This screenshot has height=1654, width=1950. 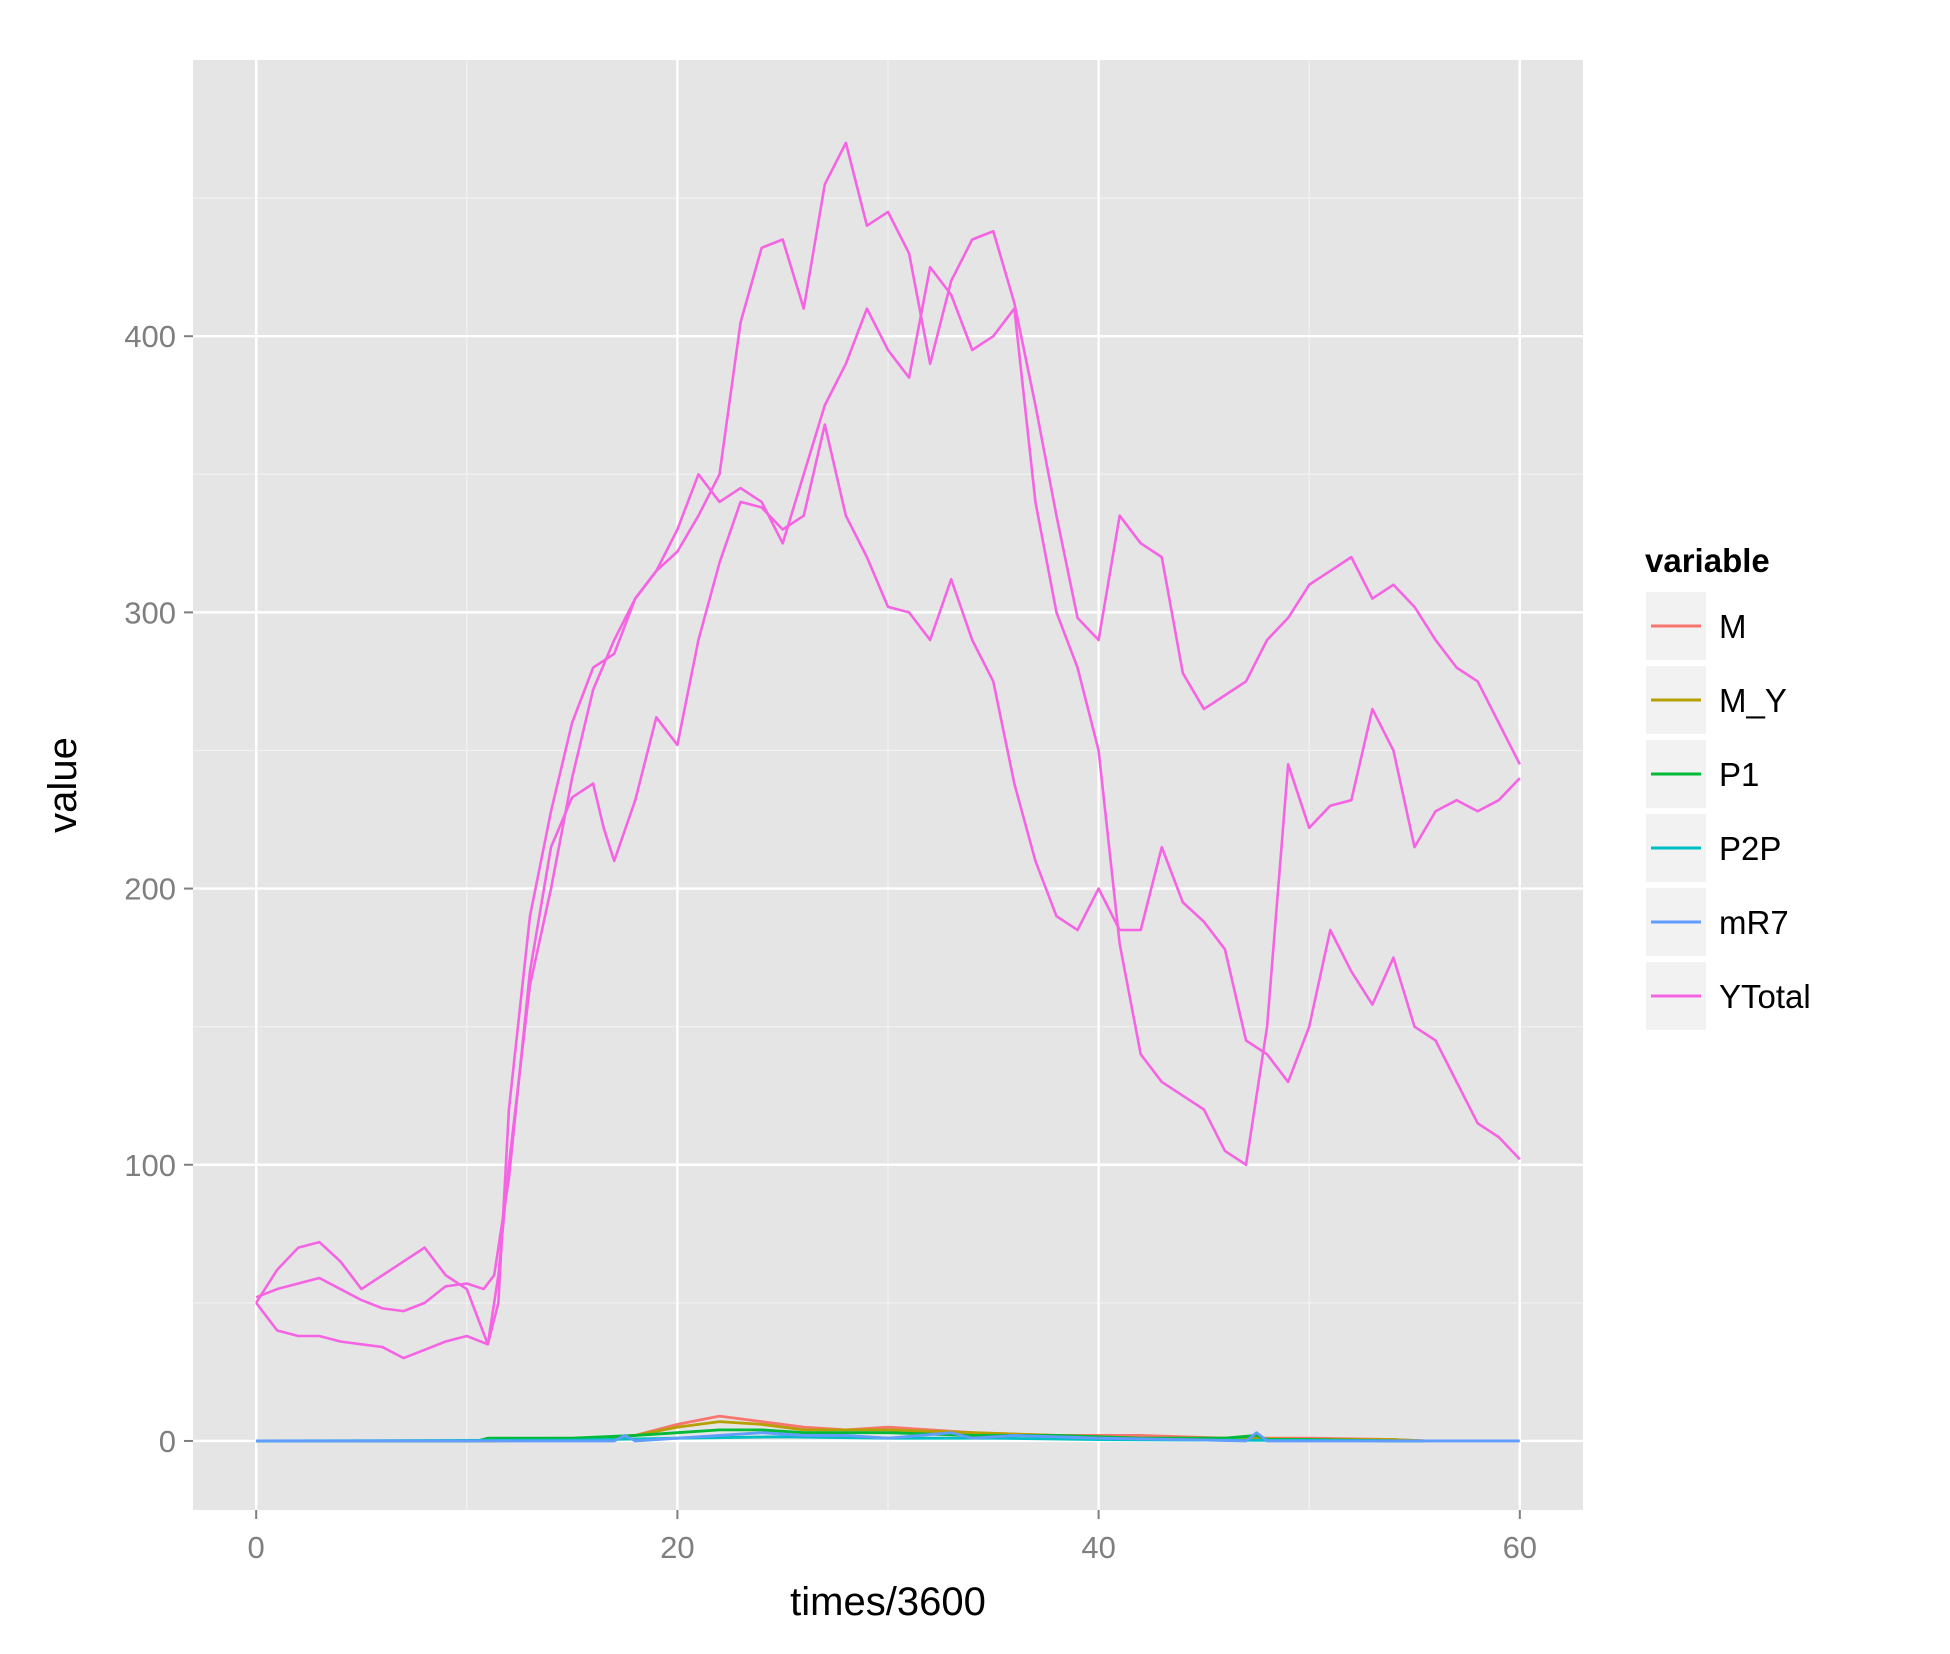 What do you see at coordinates (1754, 922) in the screenshot?
I see `legend-label-mr7: mR7` at bounding box center [1754, 922].